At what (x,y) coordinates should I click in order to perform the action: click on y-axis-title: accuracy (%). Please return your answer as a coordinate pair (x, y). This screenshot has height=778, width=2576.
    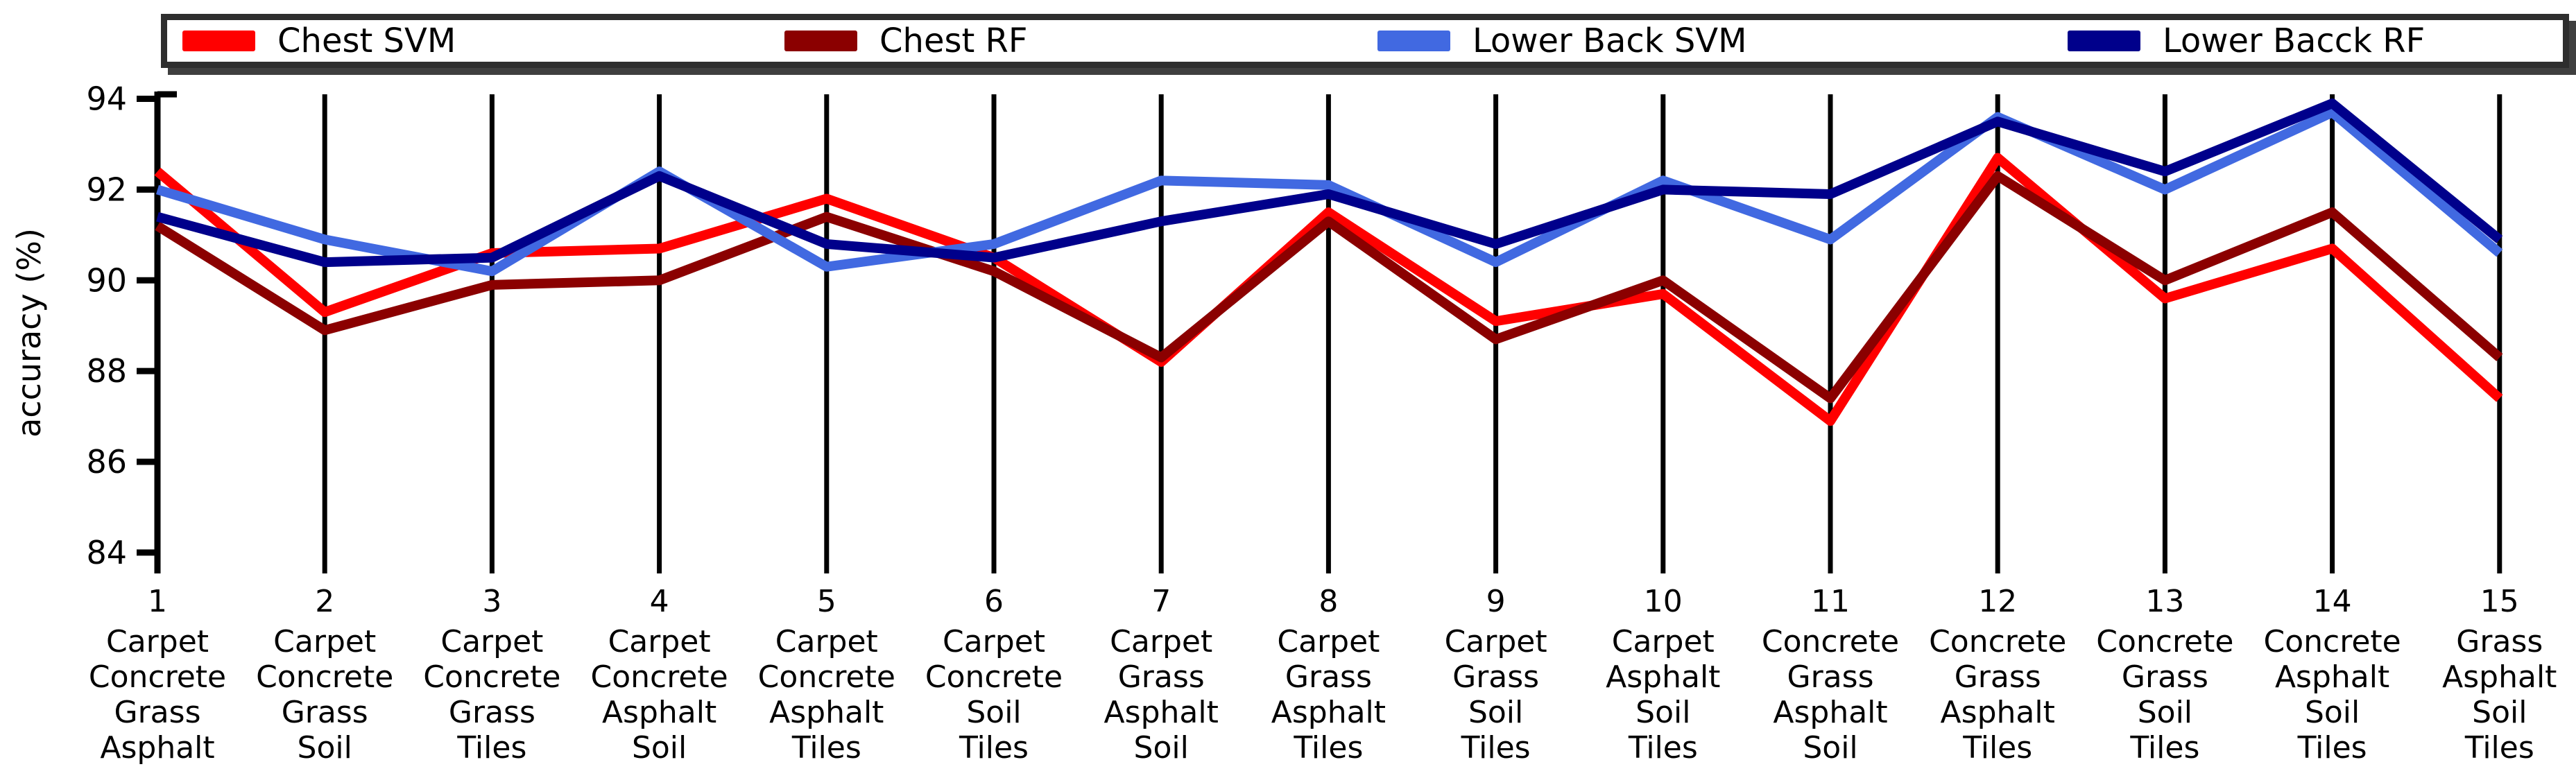
    Looking at the image, I should click on (29, 333).